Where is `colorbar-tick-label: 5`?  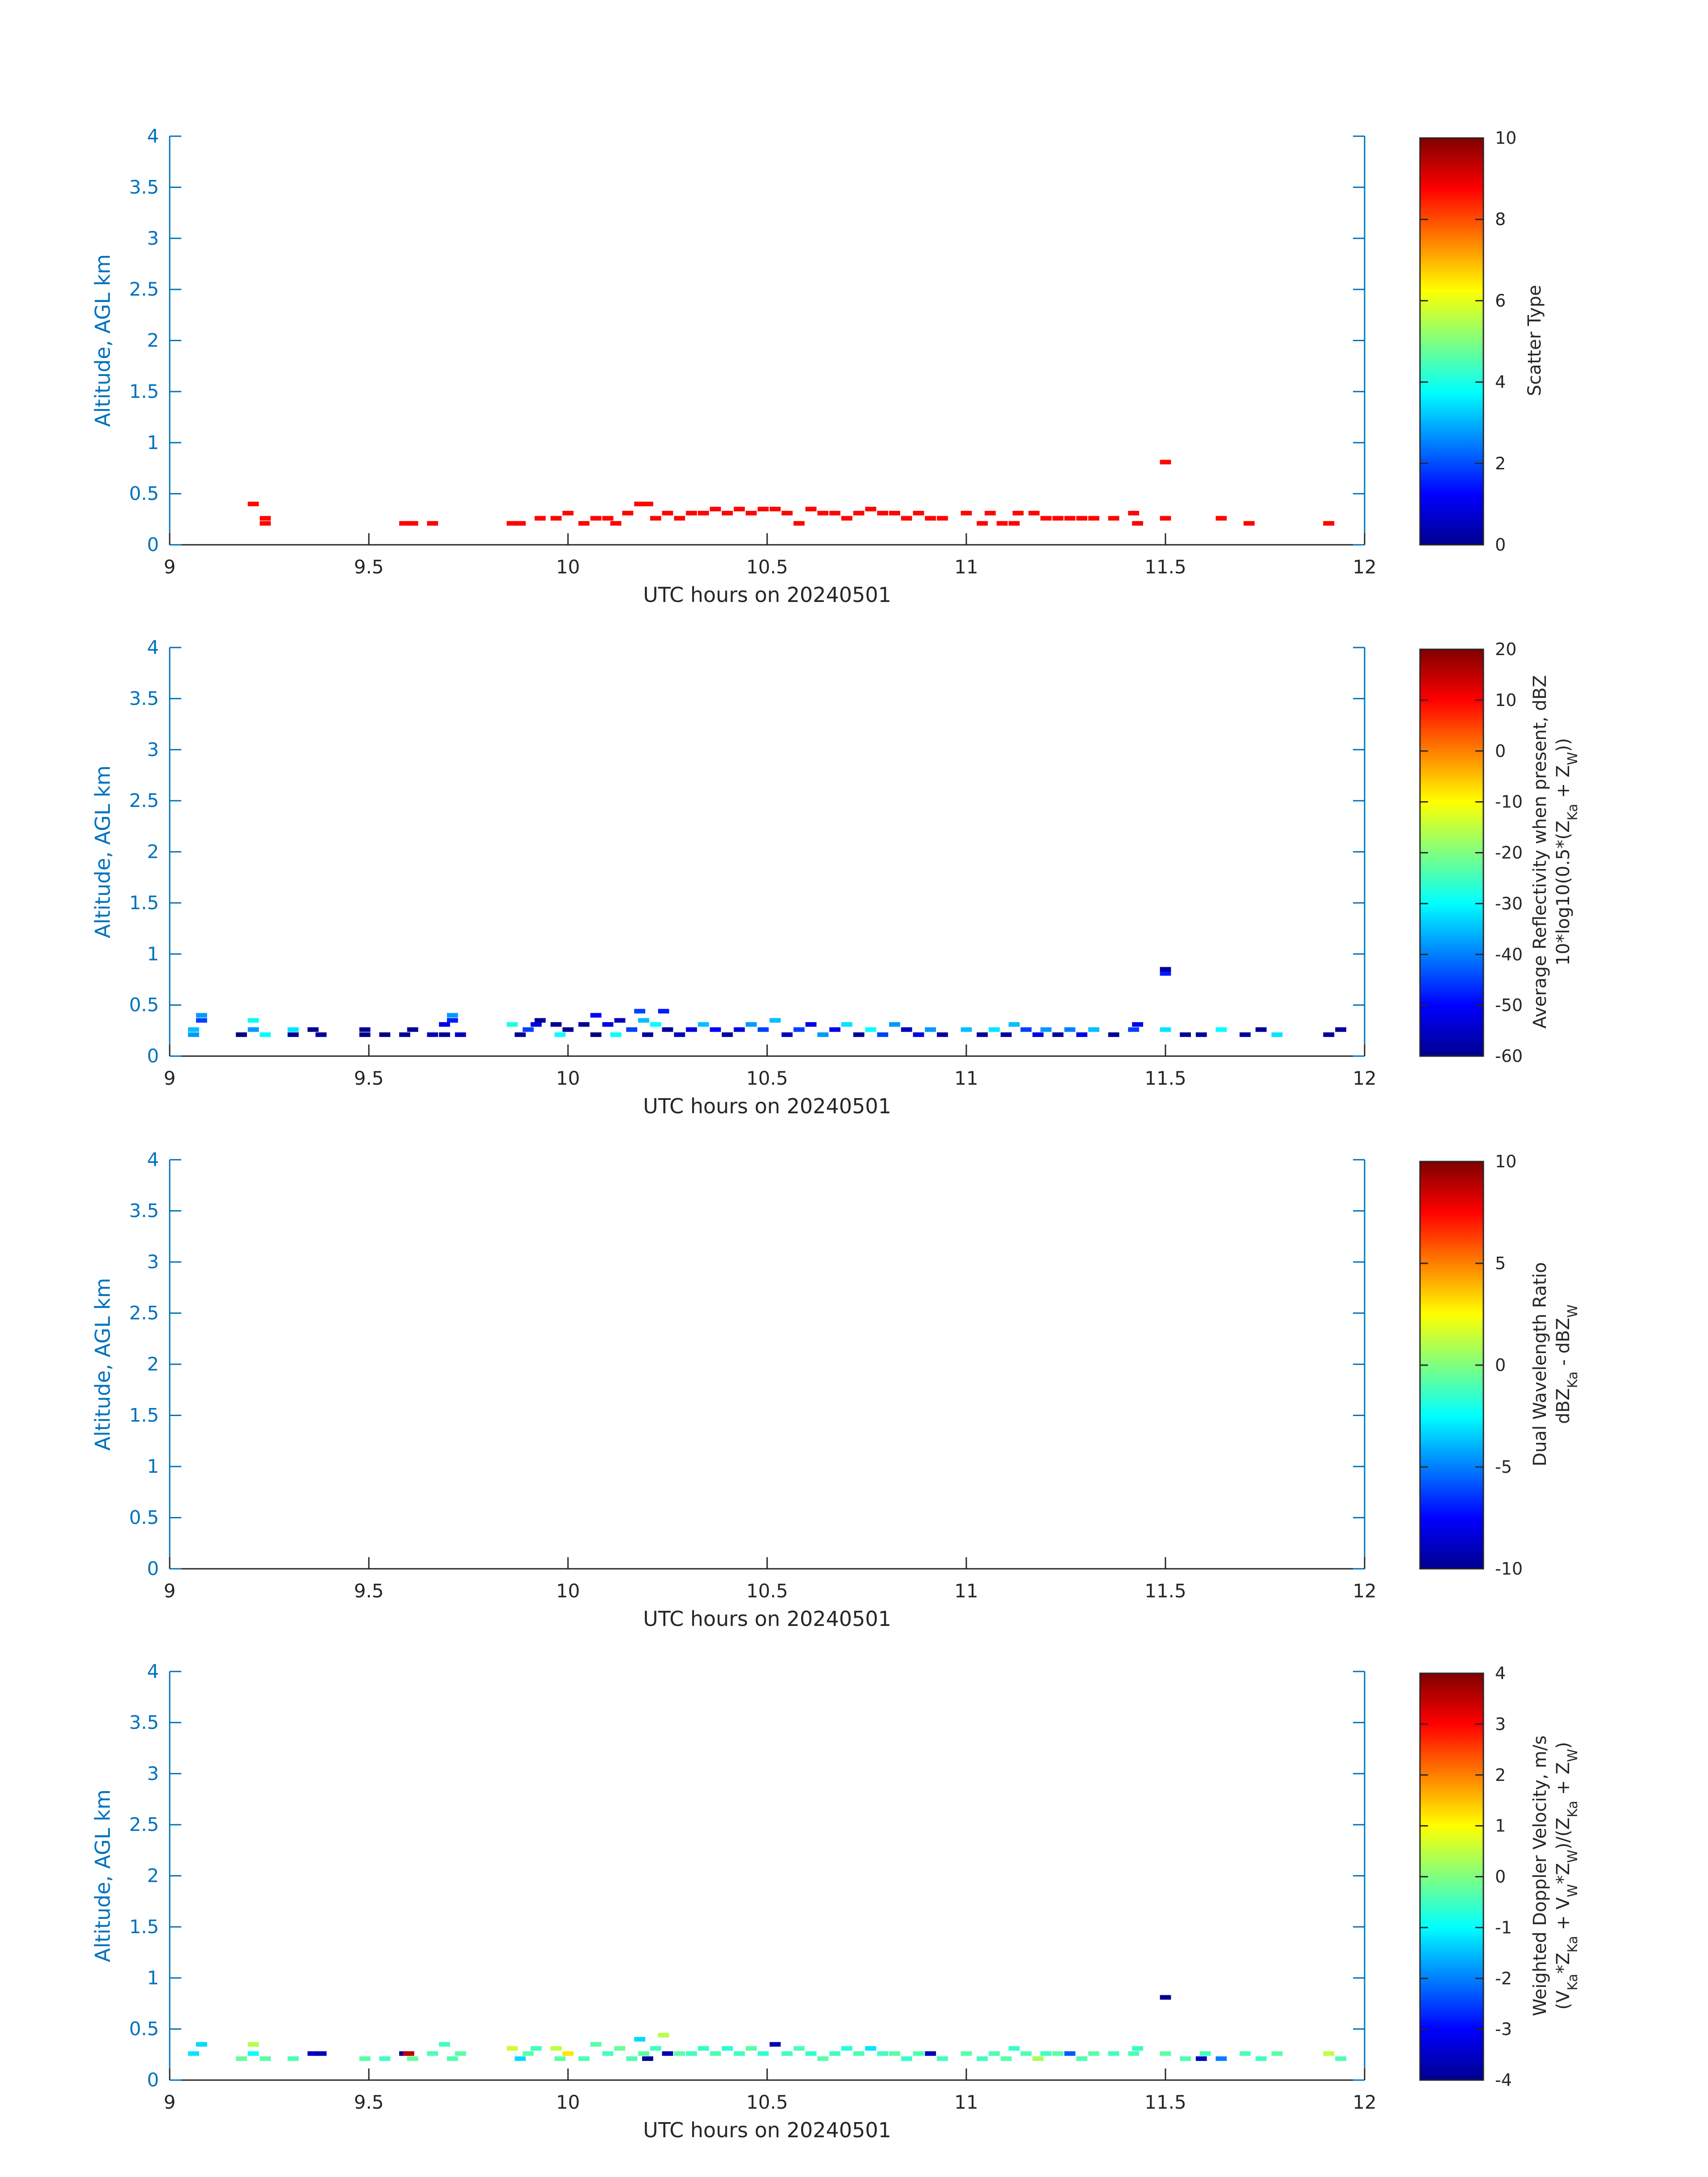
colorbar-tick-label: 5 is located at coordinates (1500, 1263).